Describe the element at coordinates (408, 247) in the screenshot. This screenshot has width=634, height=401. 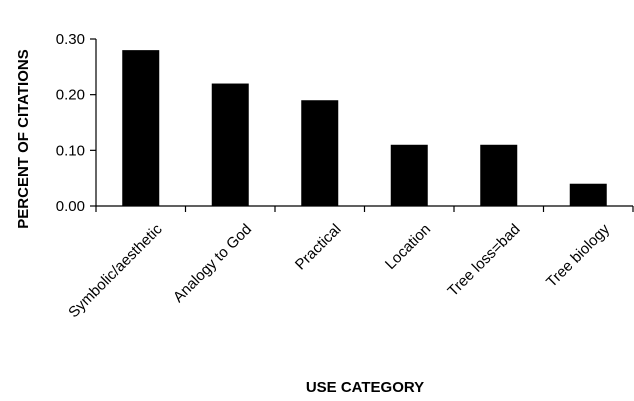
I see `x-category-label: Location` at that location.